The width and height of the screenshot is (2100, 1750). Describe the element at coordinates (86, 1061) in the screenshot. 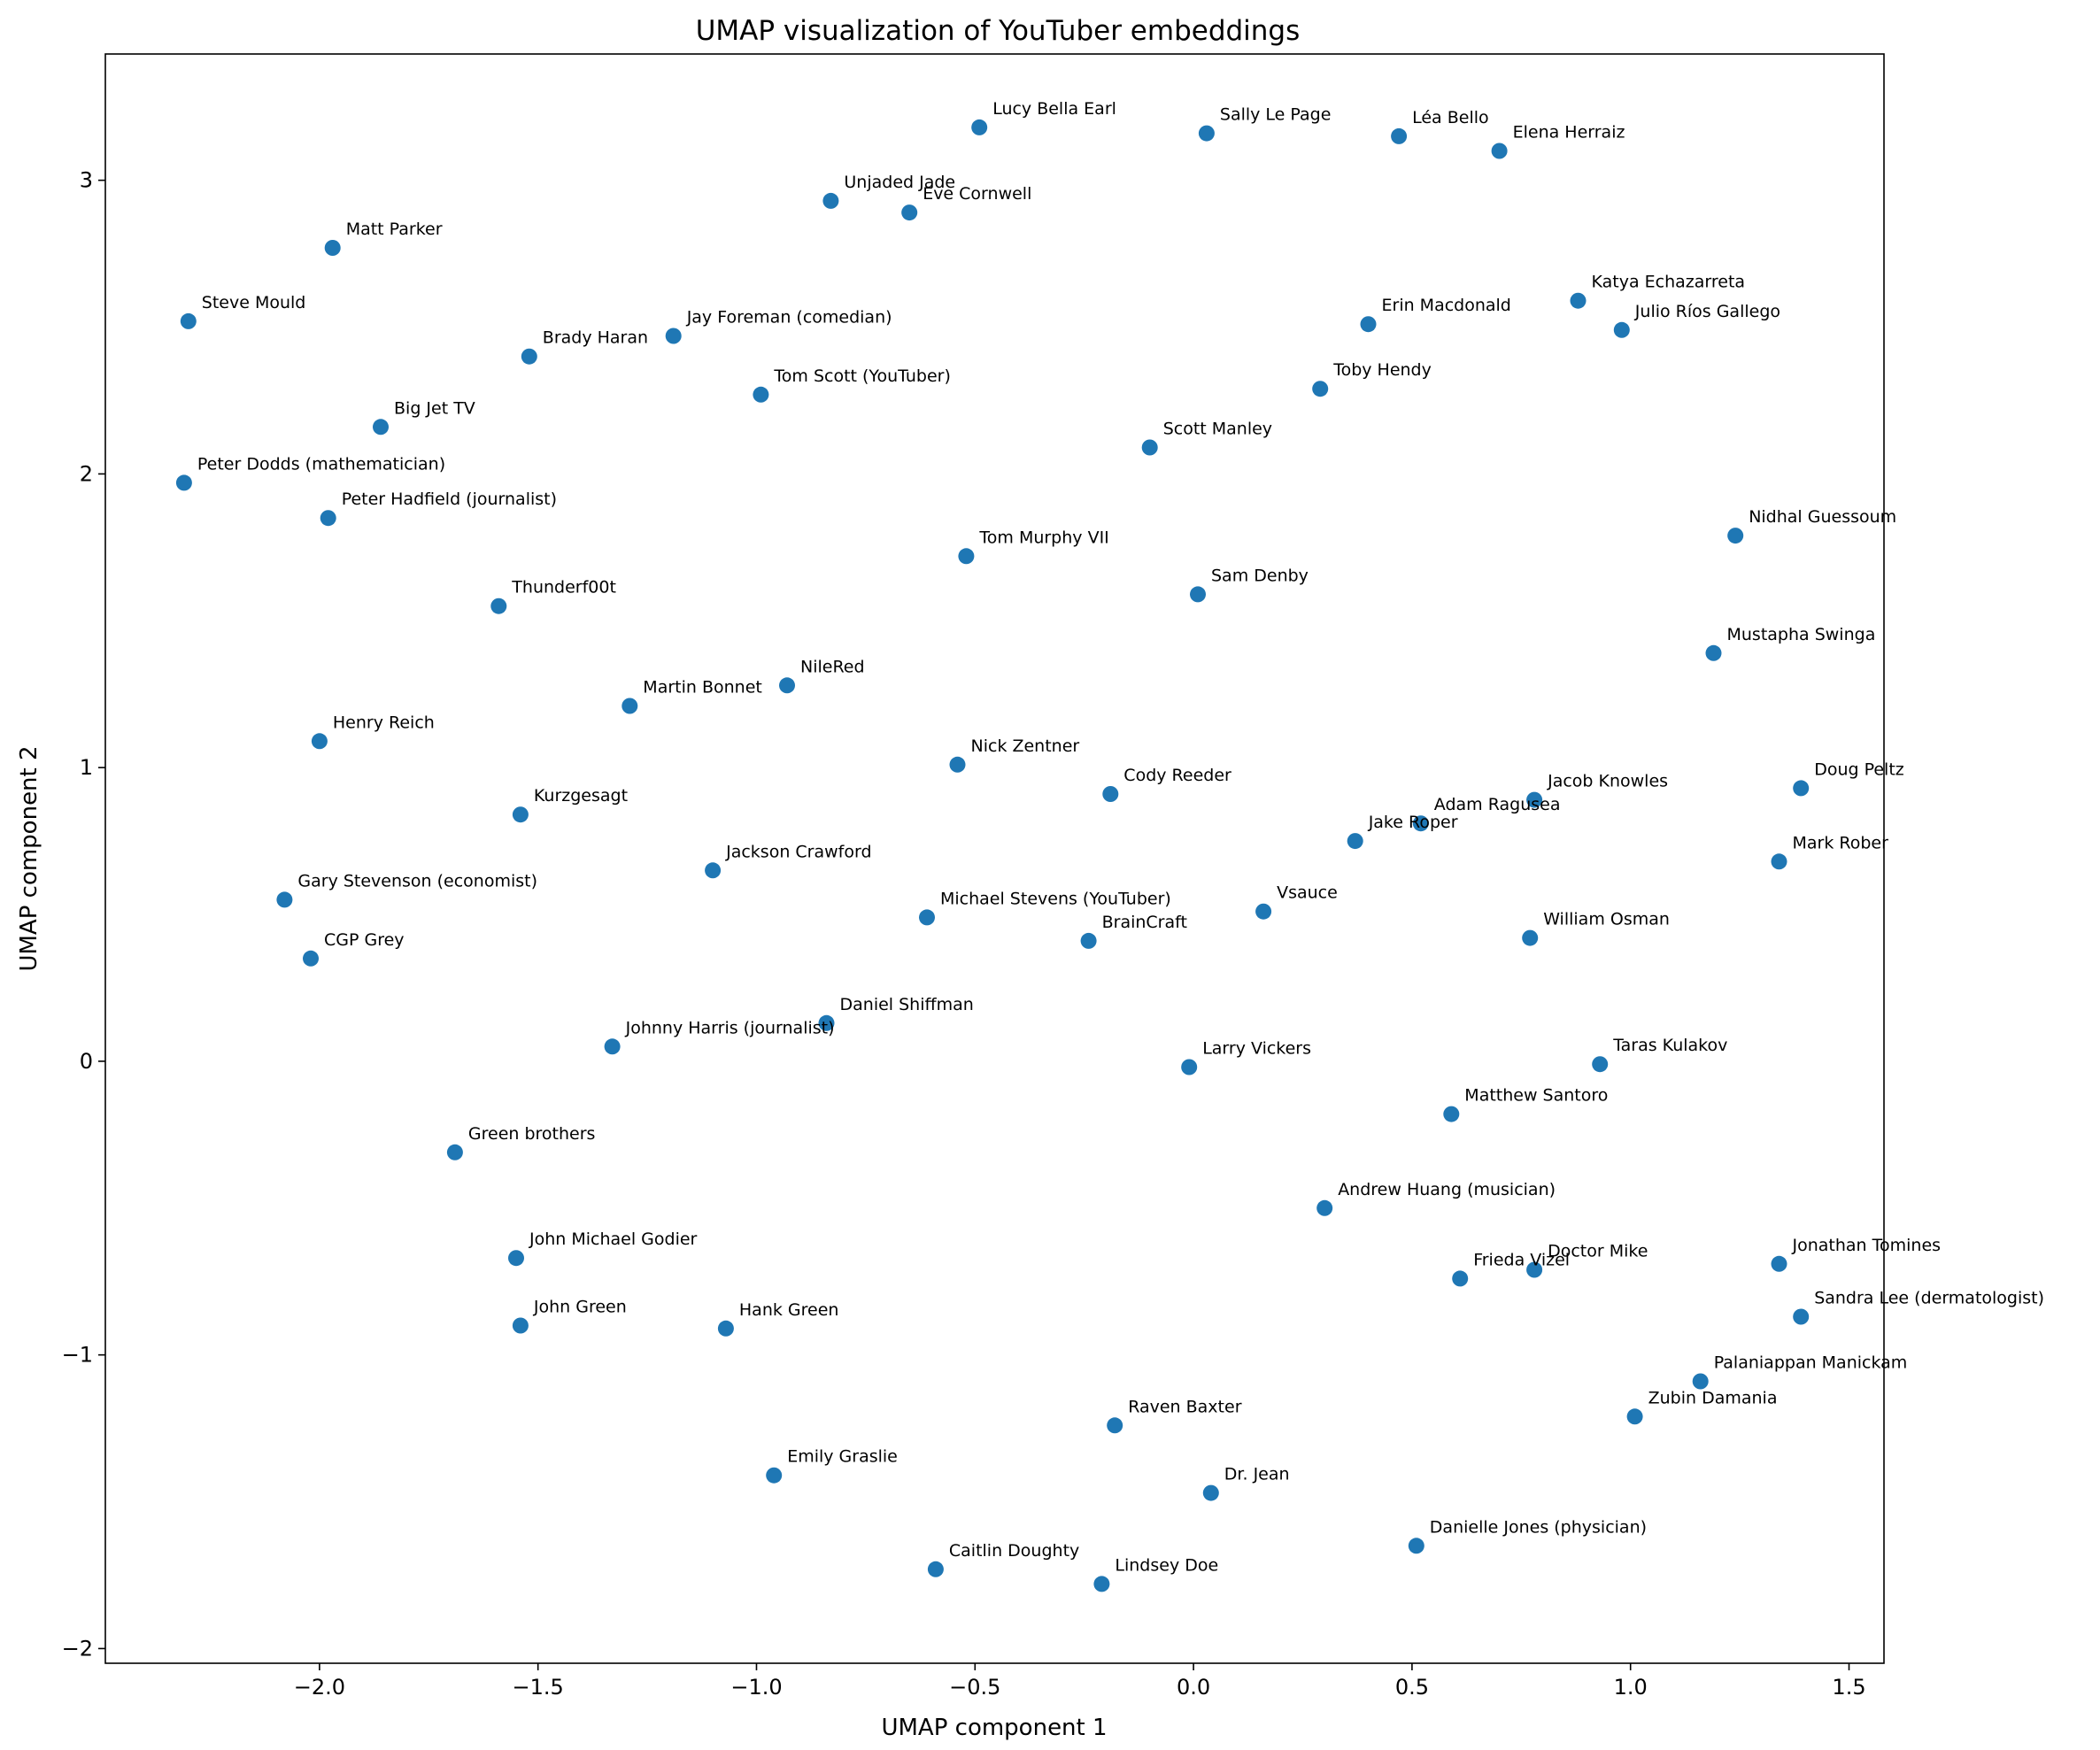

I see `y-tick-label: 0` at that location.